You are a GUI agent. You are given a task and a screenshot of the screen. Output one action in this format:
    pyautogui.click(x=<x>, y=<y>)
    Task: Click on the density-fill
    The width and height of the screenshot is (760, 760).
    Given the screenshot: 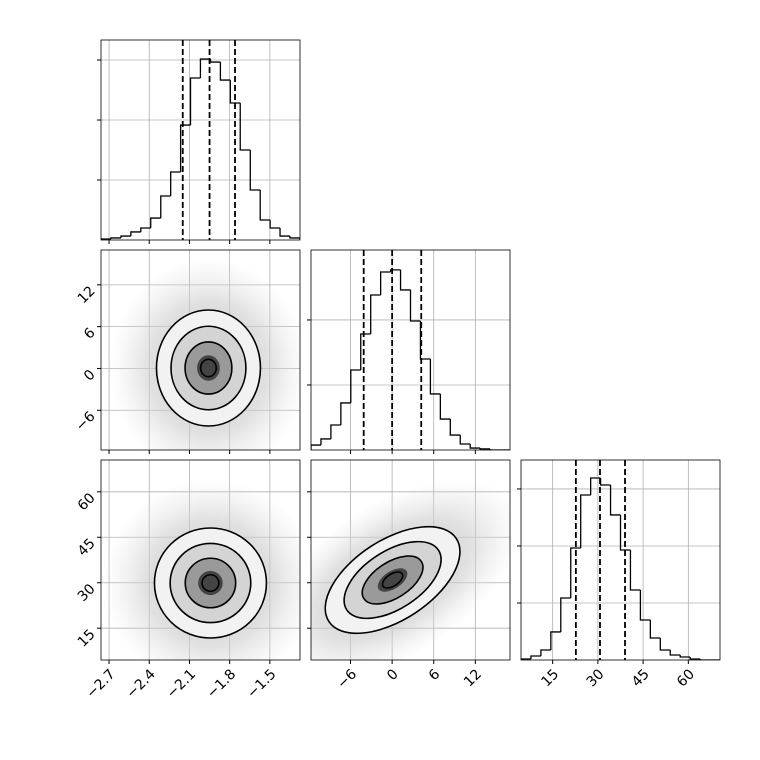 What is the action you would take?
    pyautogui.click(x=392, y=580)
    